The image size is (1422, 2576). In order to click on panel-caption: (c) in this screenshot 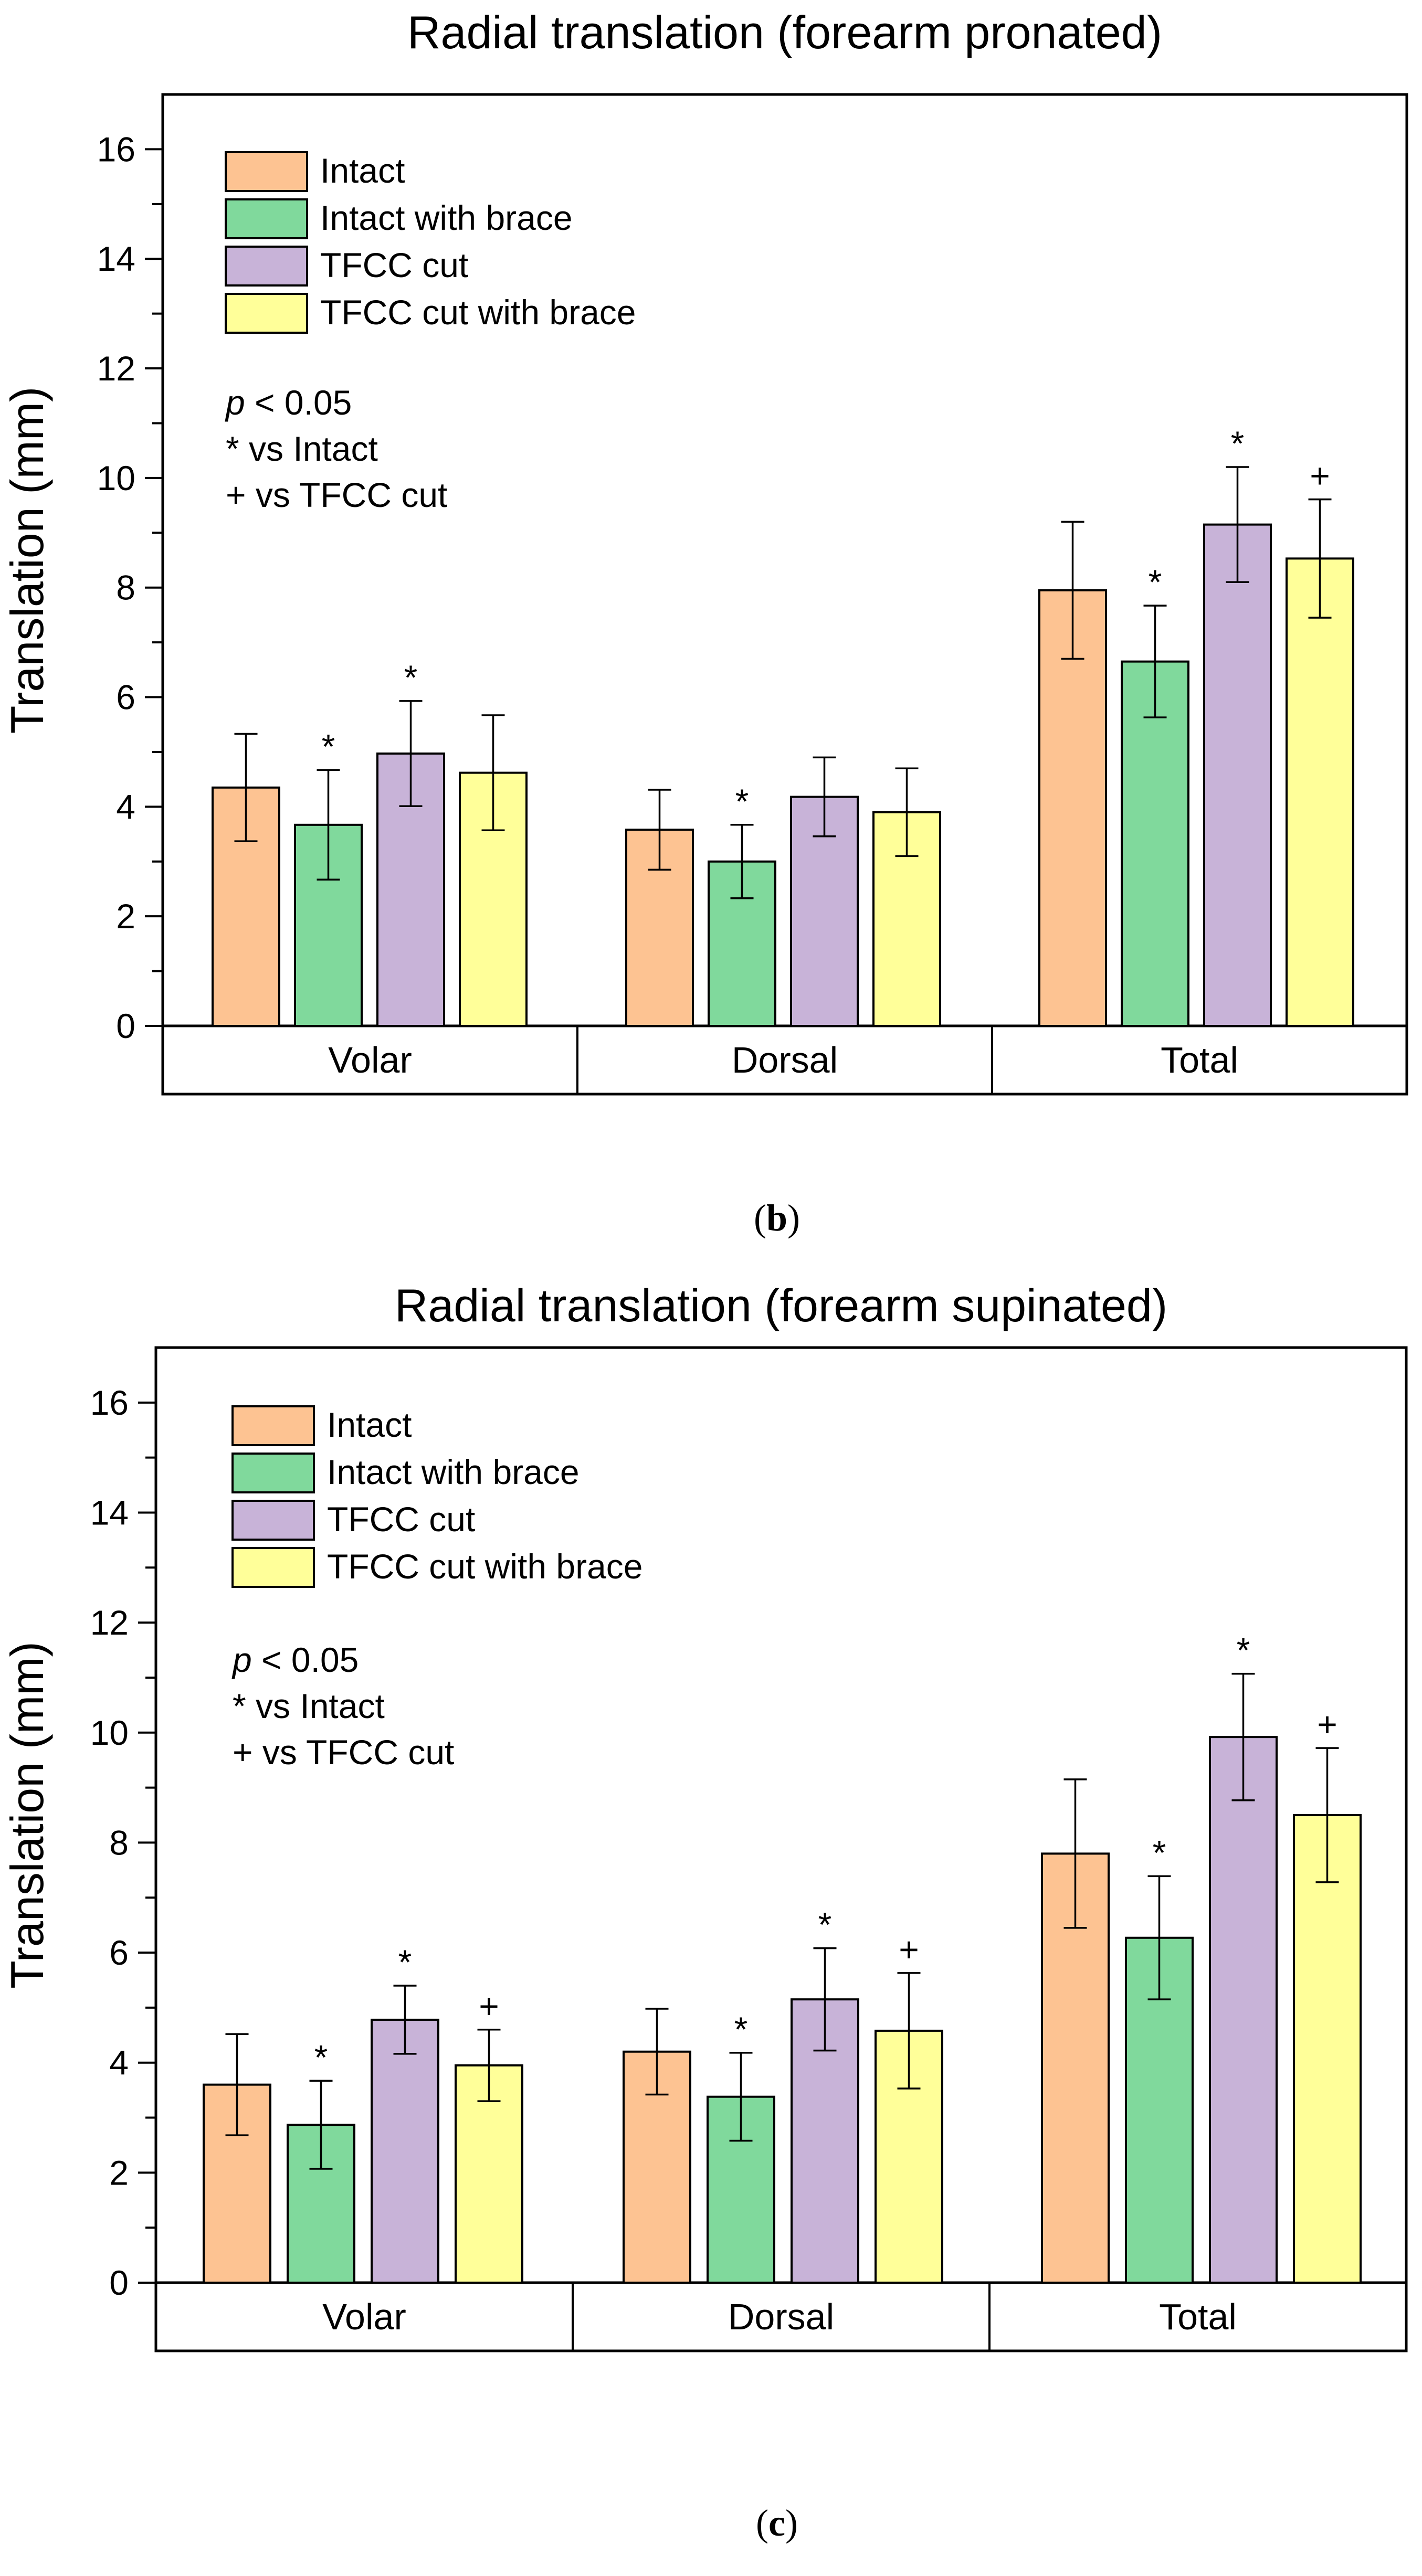, I will do `click(777, 2523)`.